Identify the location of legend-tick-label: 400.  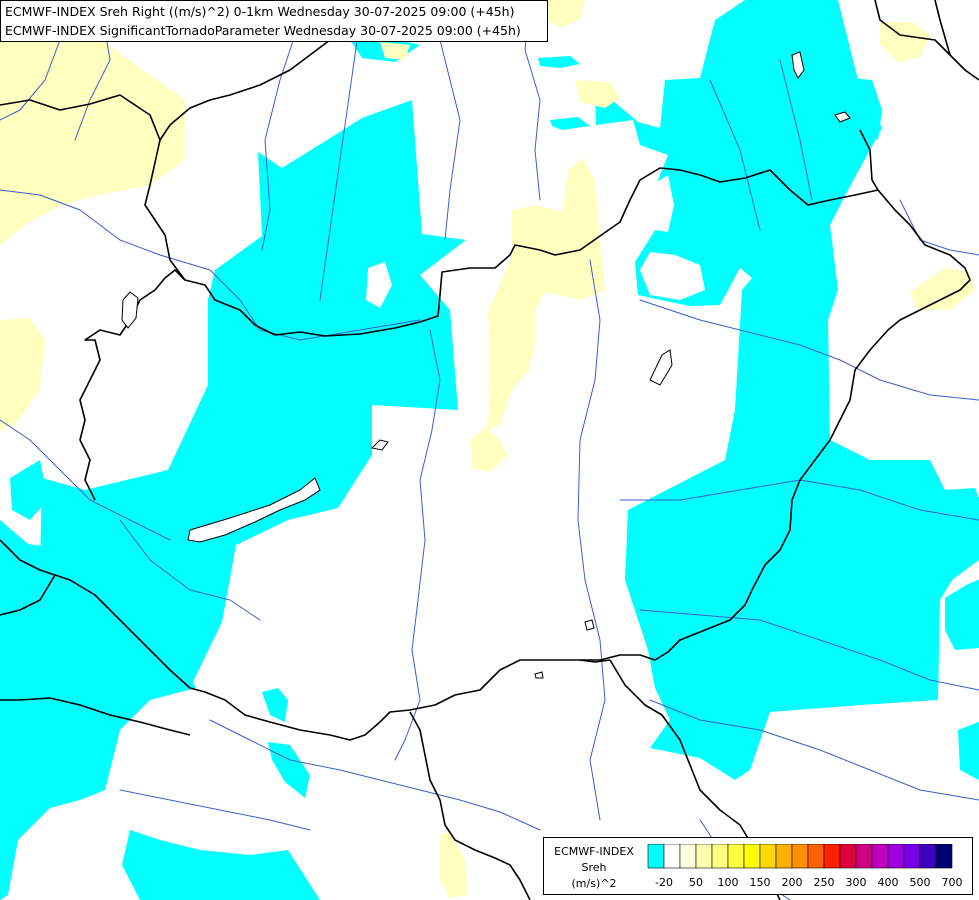
(888, 882).